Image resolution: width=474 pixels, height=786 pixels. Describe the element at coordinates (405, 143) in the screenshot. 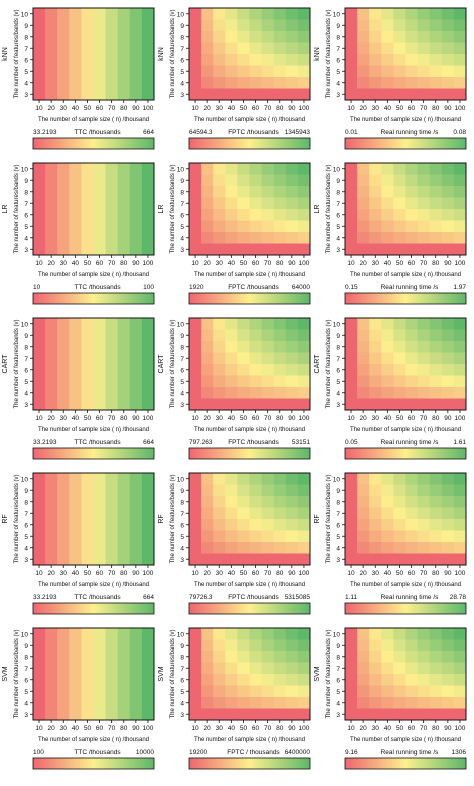

I see `colorbar` at that location.